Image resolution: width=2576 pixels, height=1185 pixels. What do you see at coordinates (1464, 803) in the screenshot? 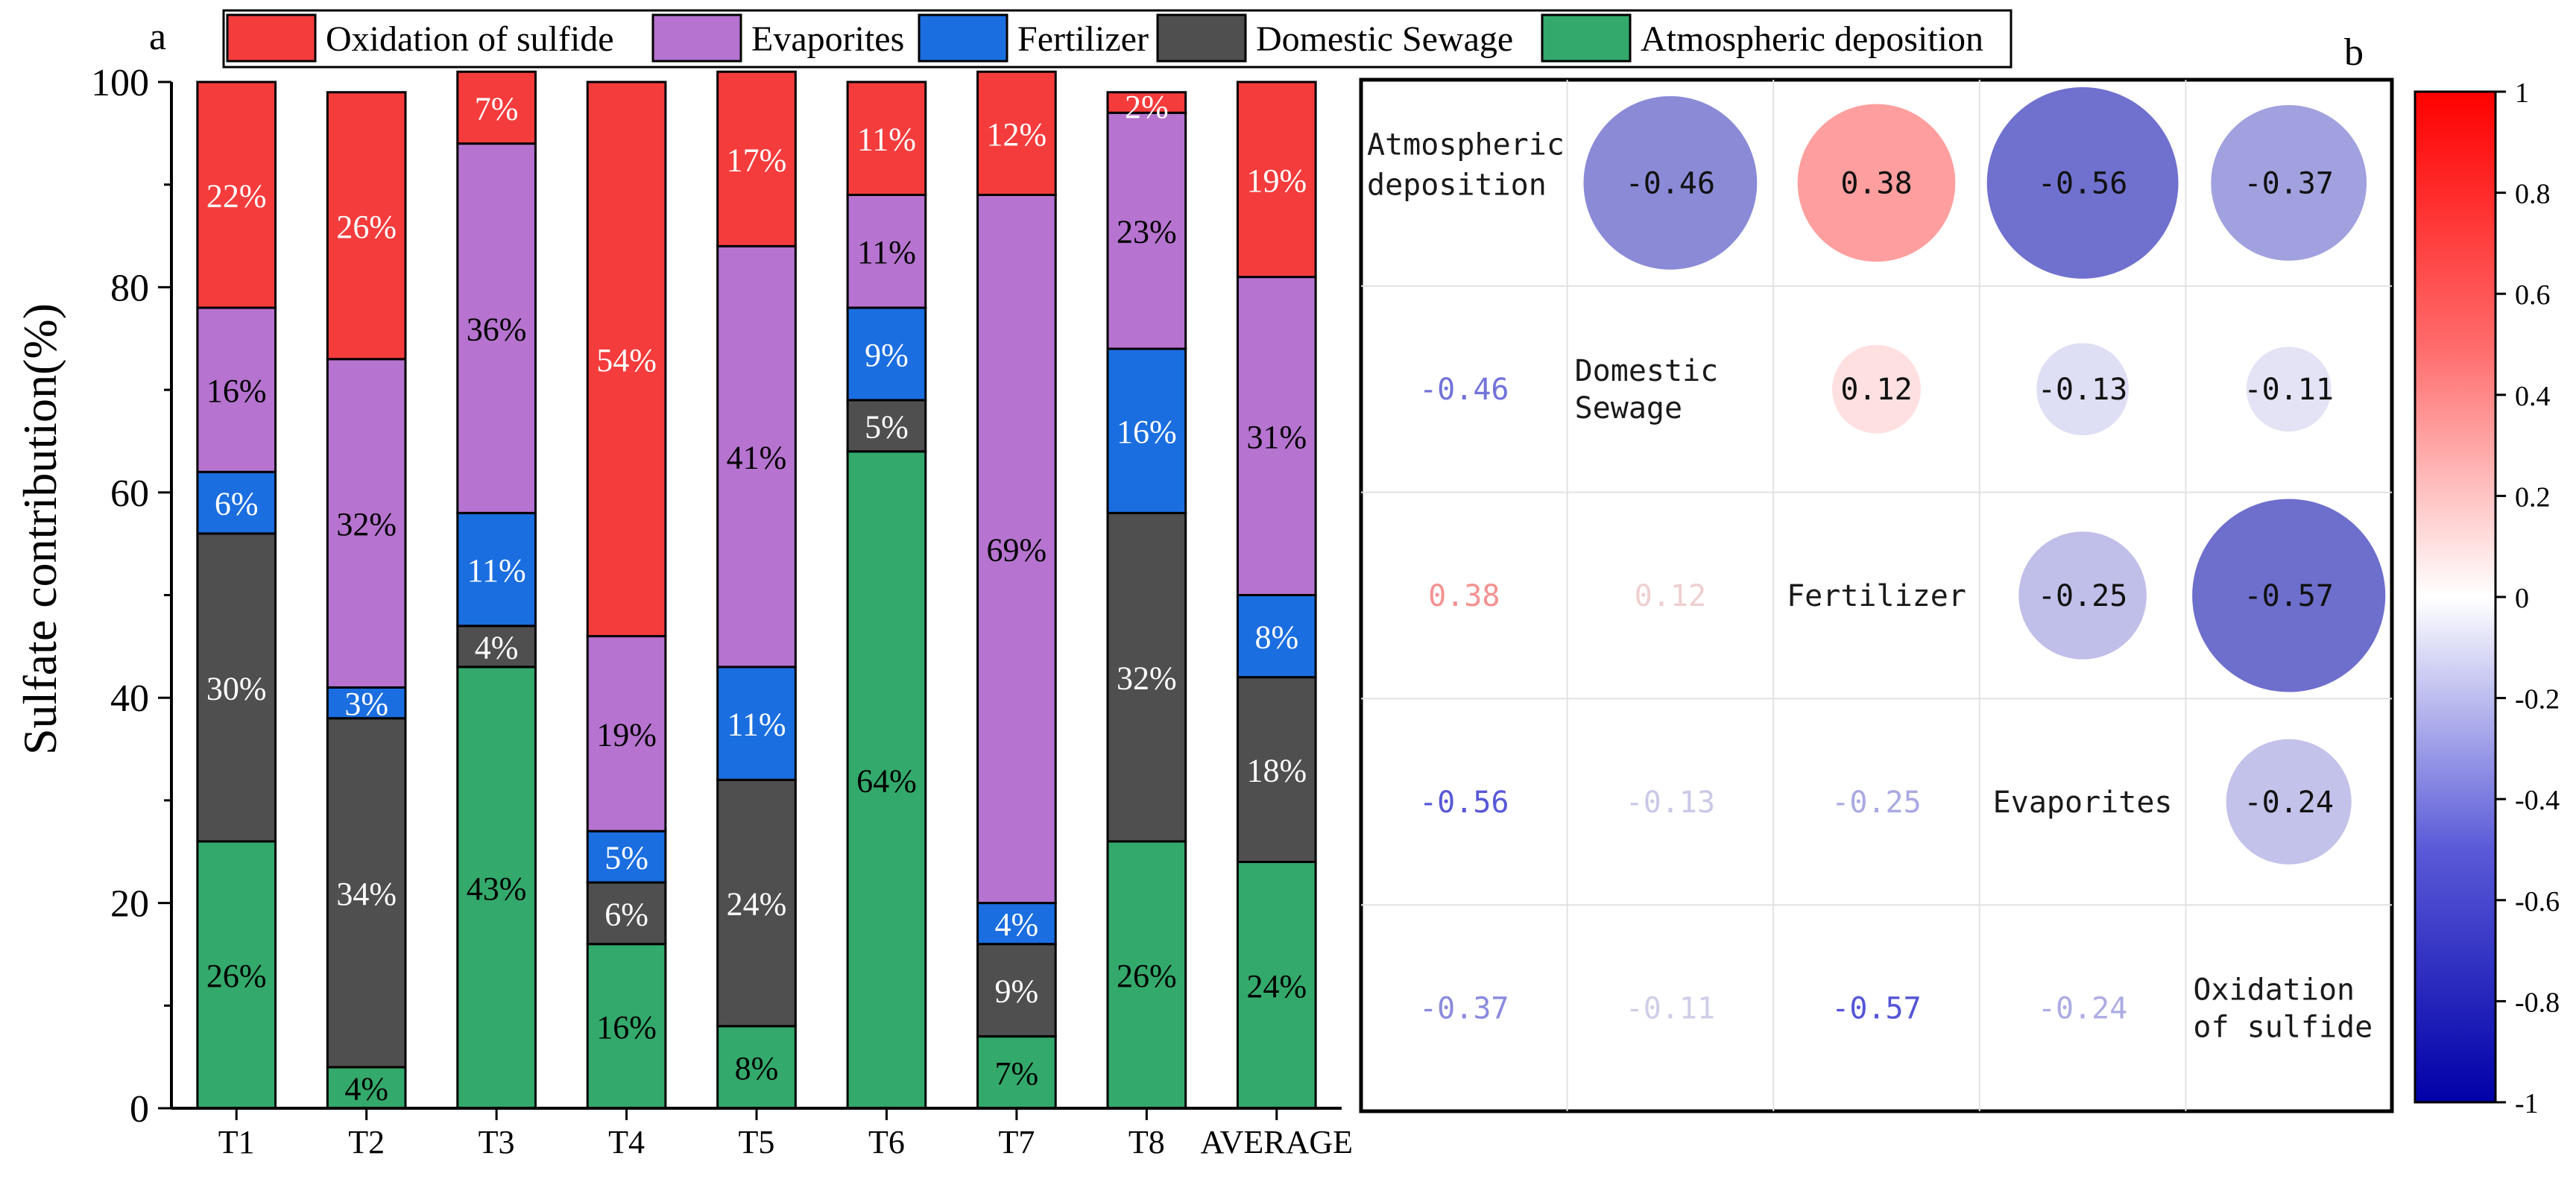
I see `correlation-value: -0.56` at bounding box center [1464, 803].